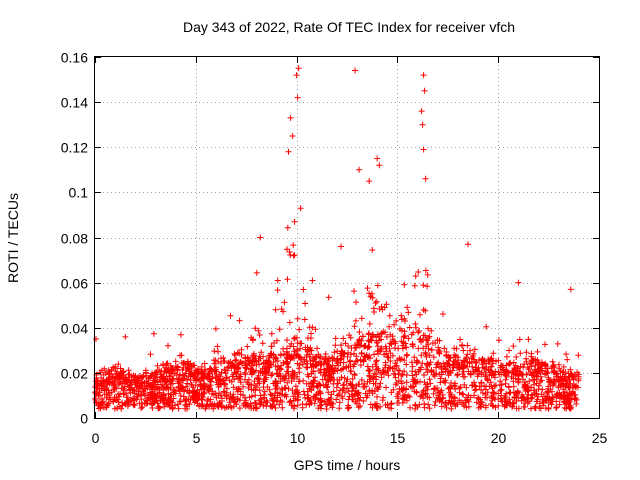 Image resolution: width=640 pixels, height=480 pixels. I want to click on x-tick-labels: 0 5 10 15 20 25, so click(350, 438).